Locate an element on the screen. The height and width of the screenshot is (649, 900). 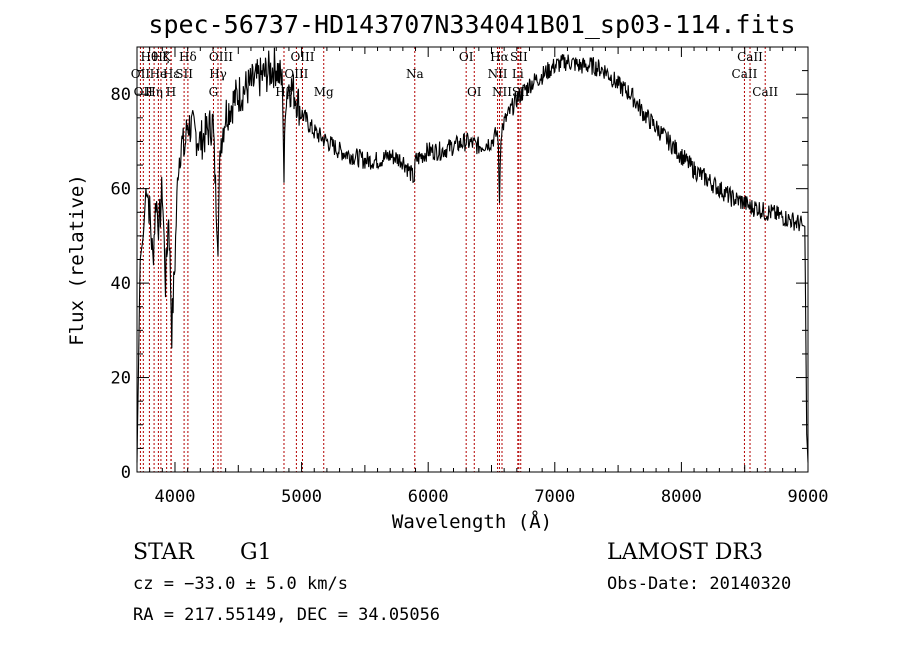
spectral-line-label: Hη is located at coordinates (154, 92).